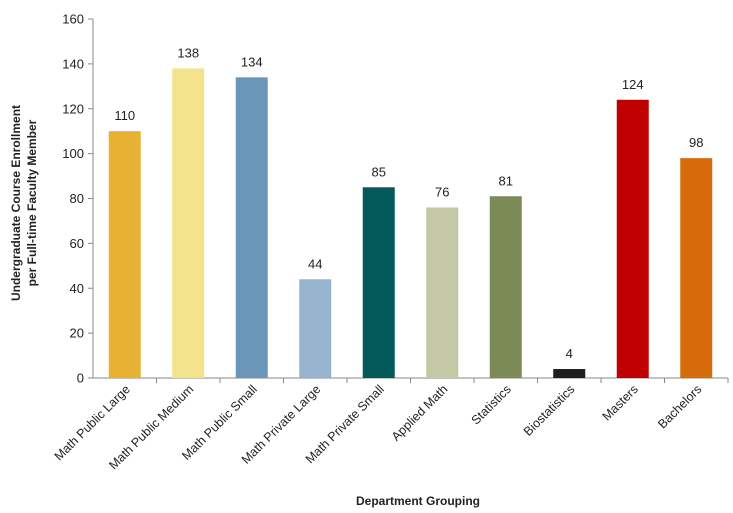  I want to click on data-label: 76, so click(442, 191).